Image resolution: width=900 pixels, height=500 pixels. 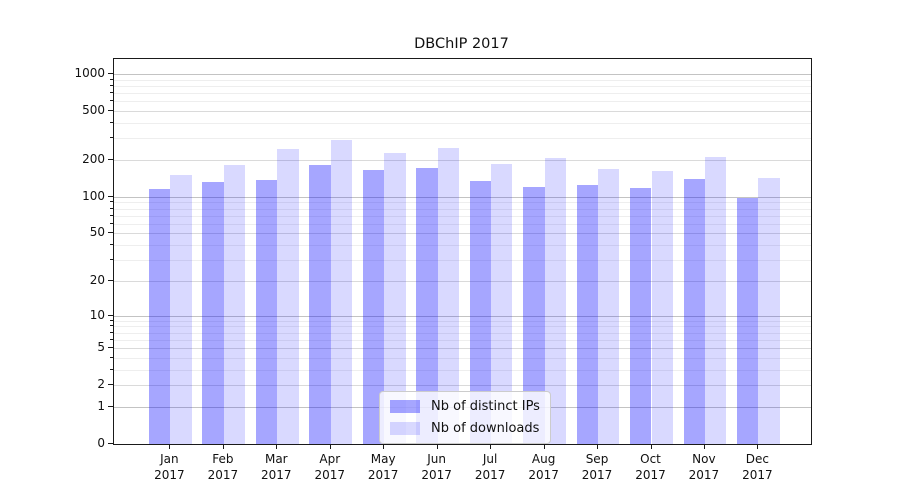 I want to click on x-tick-month: Aug, so click(x=543, y=459).